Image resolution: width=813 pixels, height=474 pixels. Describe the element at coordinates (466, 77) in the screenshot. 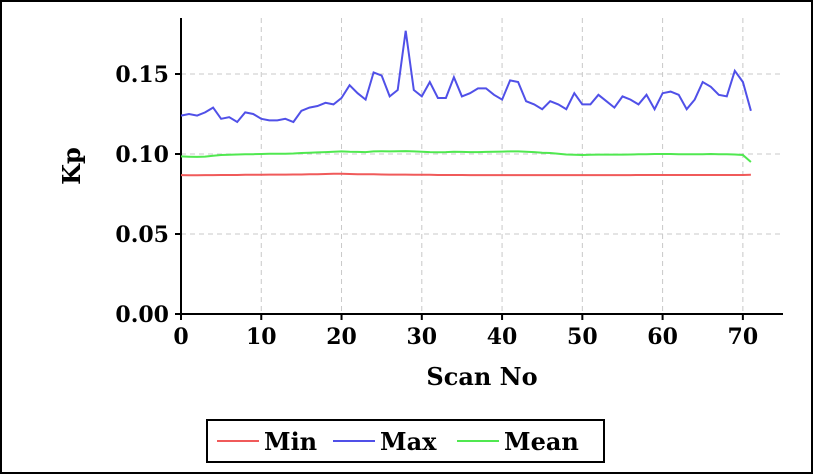

I see `series-line-max` at that location.